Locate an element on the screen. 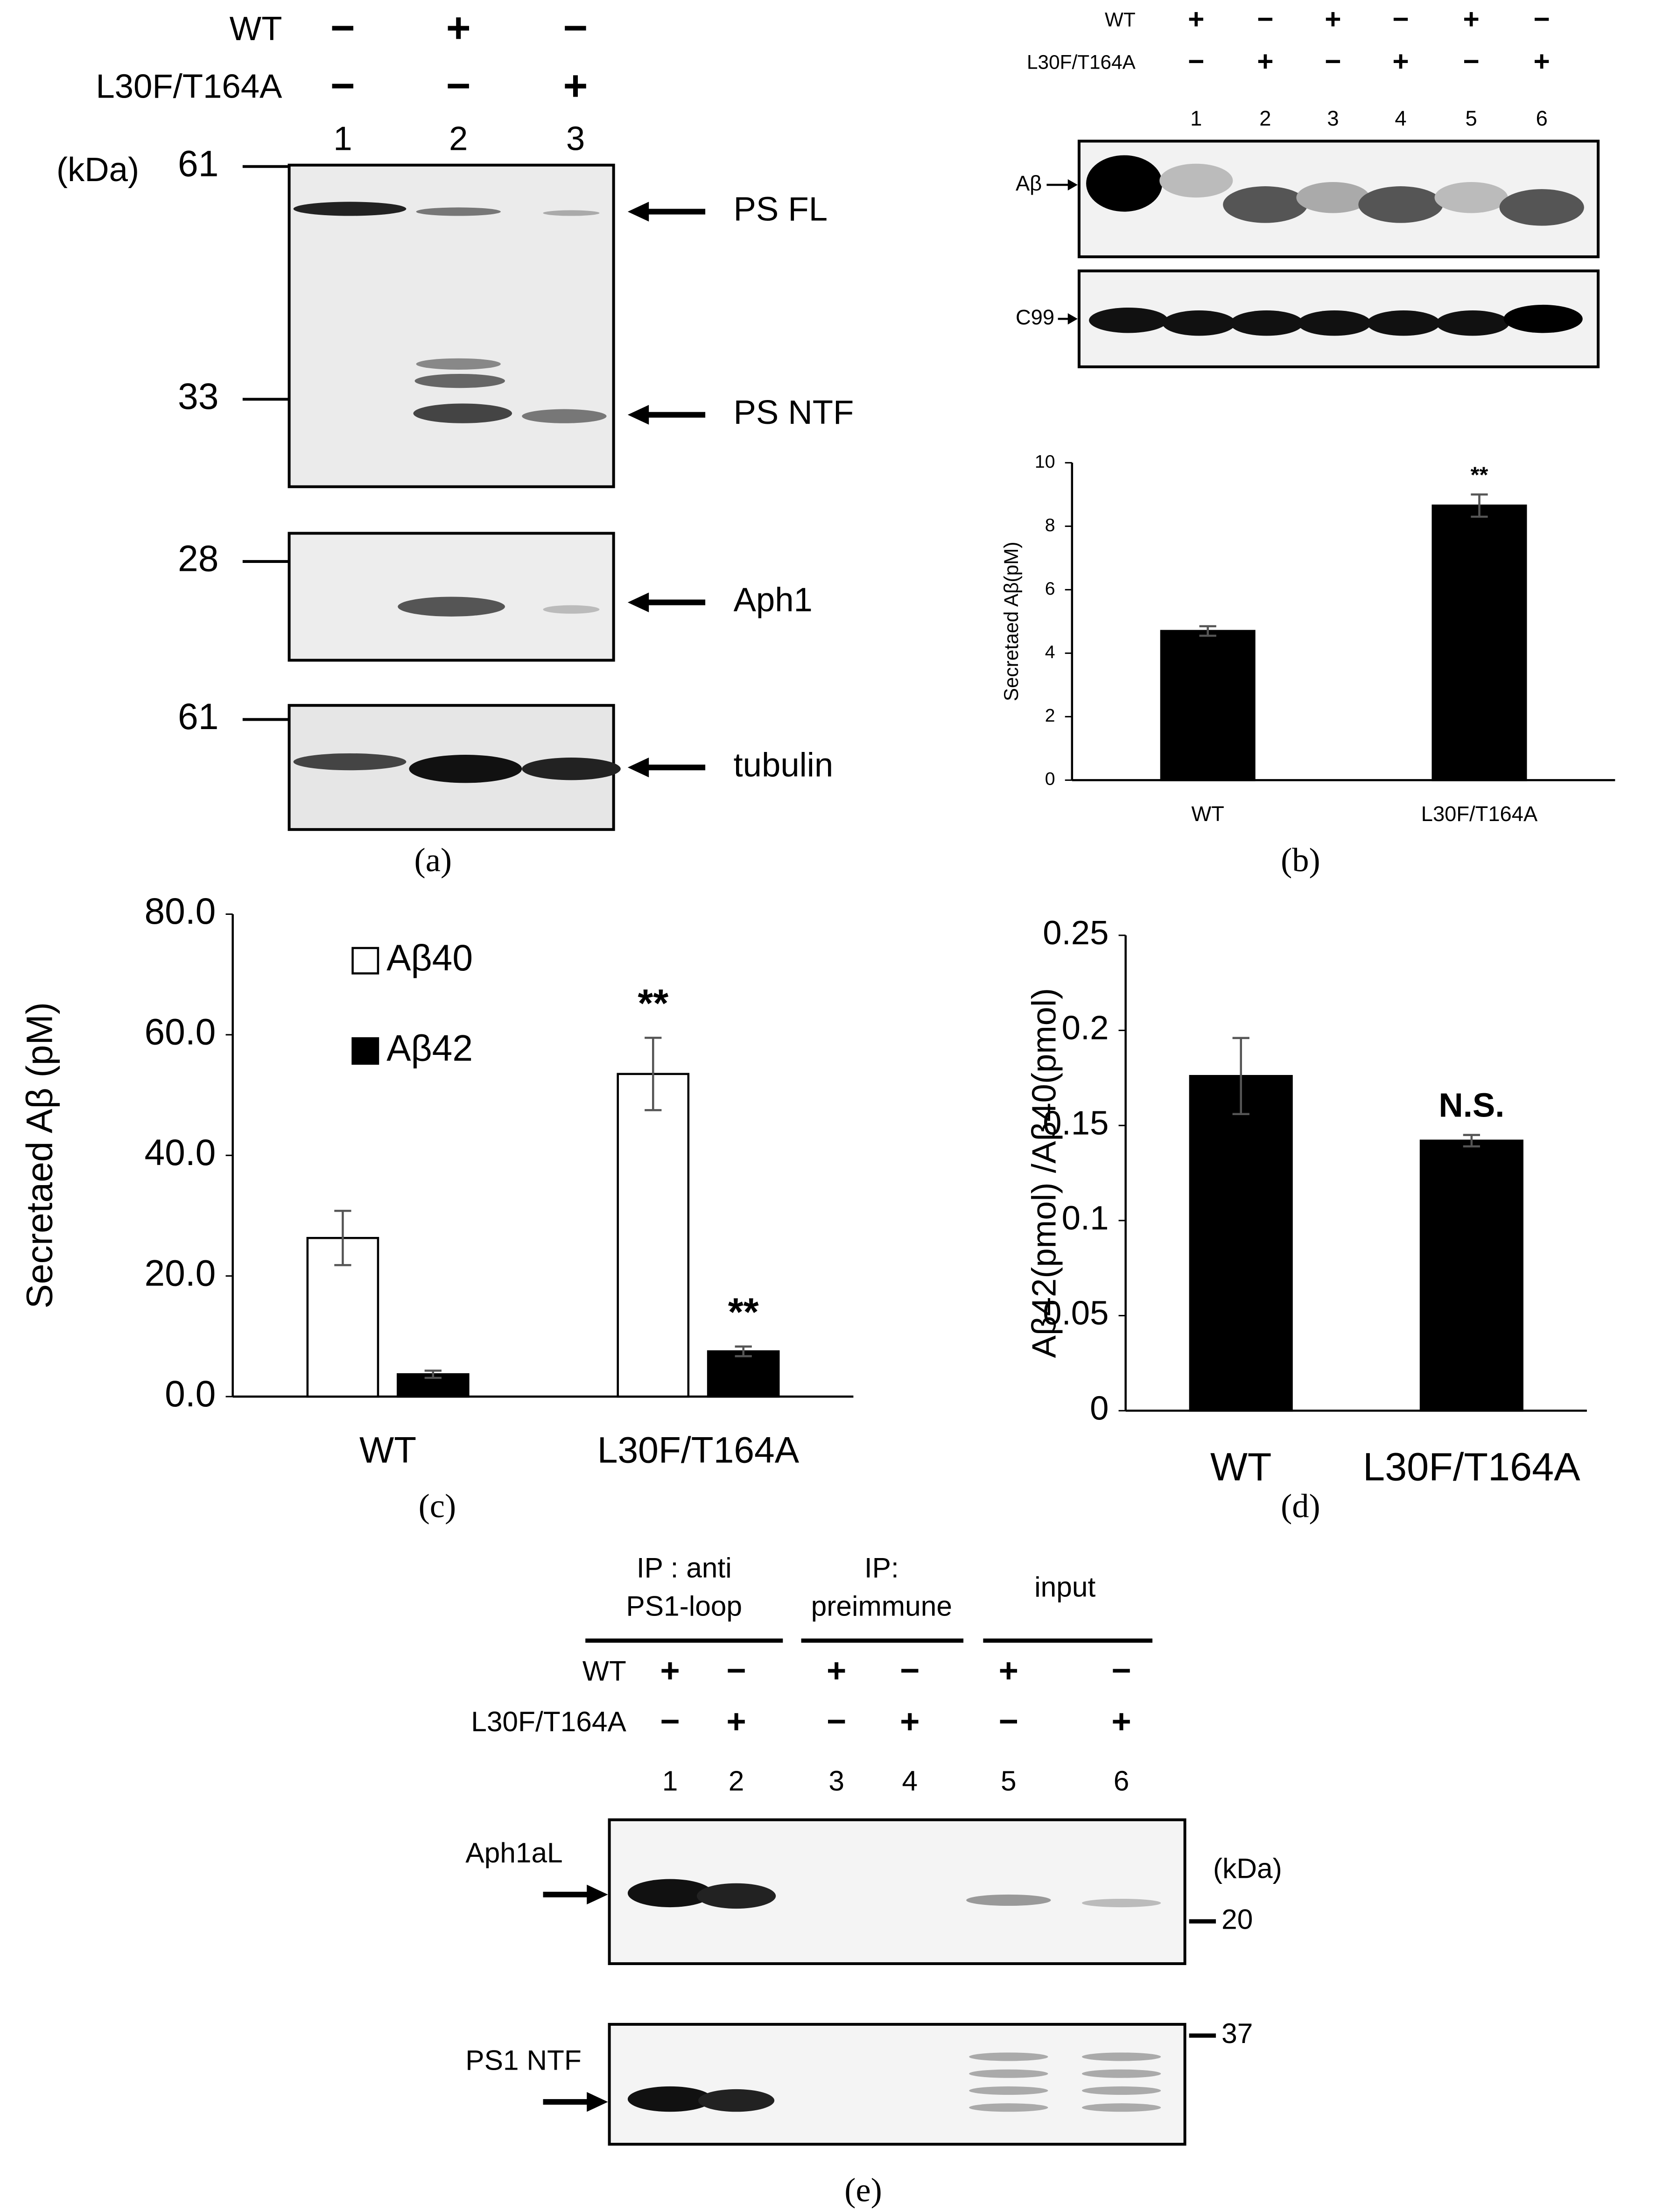  significance-label: N.S. is located at coordinates (1471, 1105).